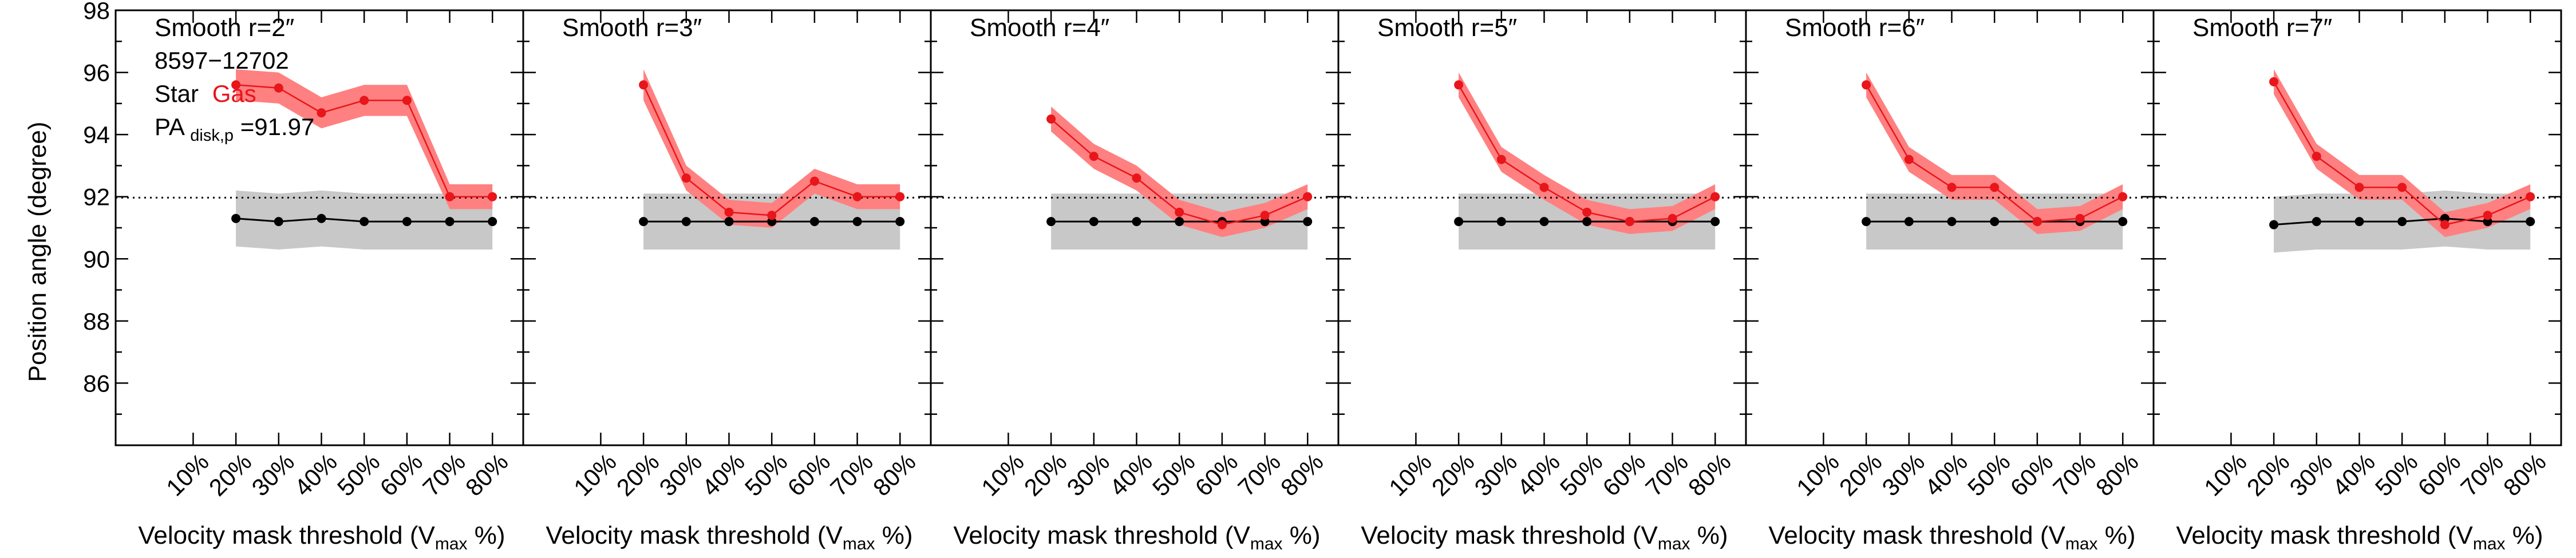  I want to click on star-label: Star, so click(177, 93).